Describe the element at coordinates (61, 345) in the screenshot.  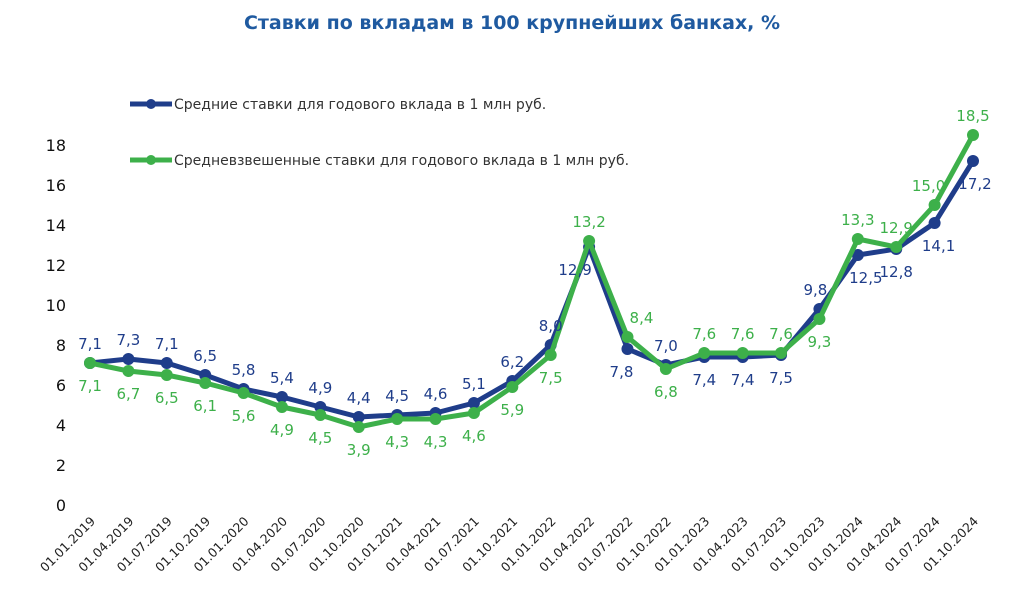
I see `y-tick-label: 8` at that location.